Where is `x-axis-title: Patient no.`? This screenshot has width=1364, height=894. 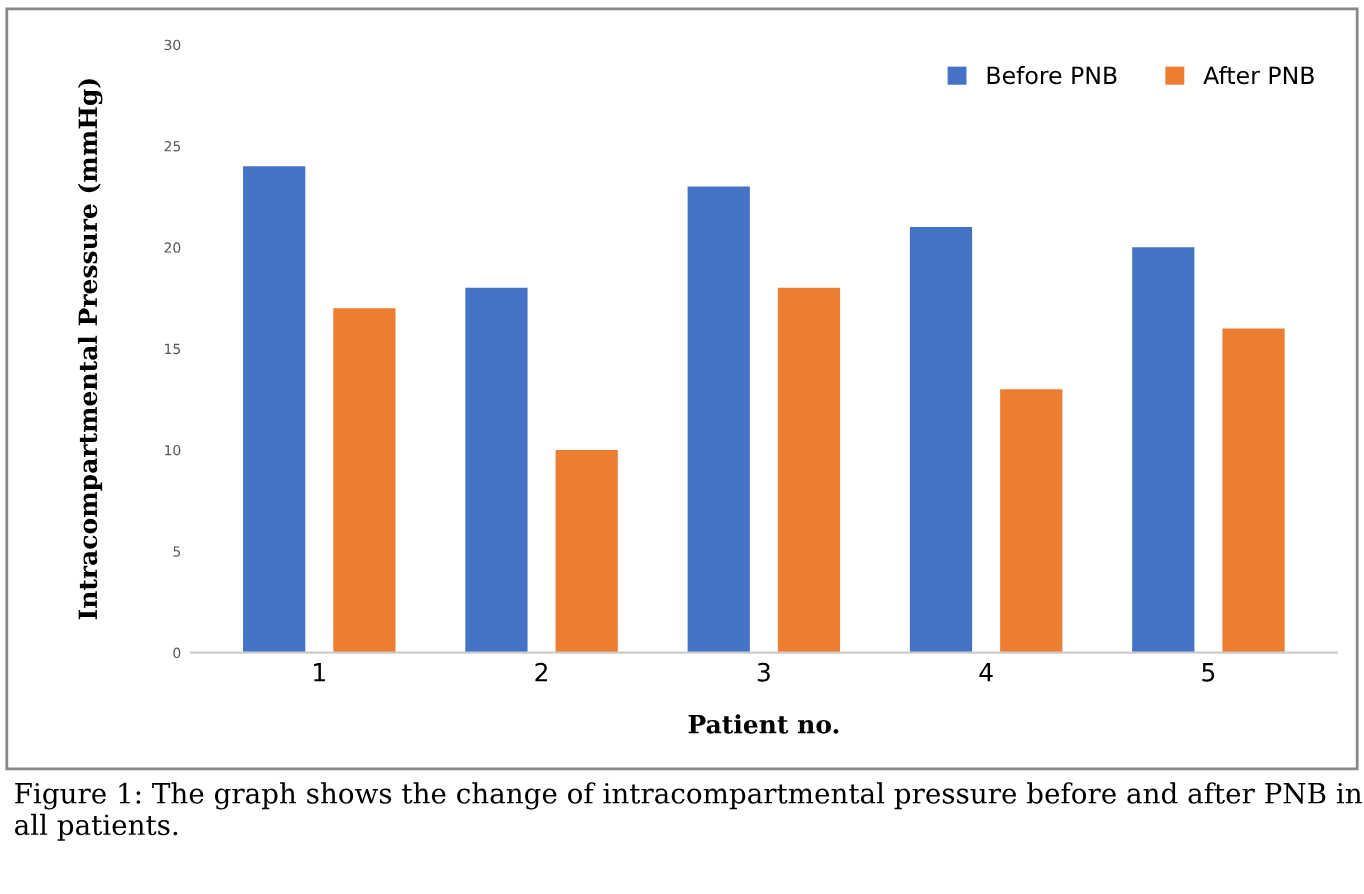 x-axis-title: Patient no. is located at coordinates (763, 724).